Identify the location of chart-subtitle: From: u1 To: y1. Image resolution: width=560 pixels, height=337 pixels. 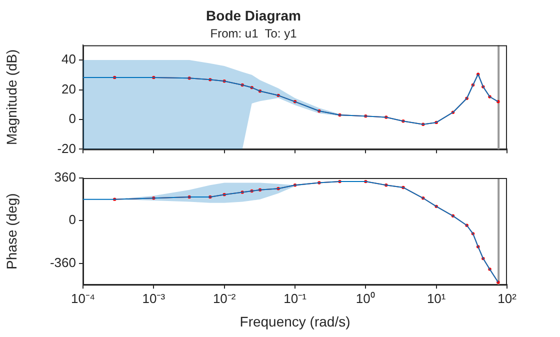
(254, 33).